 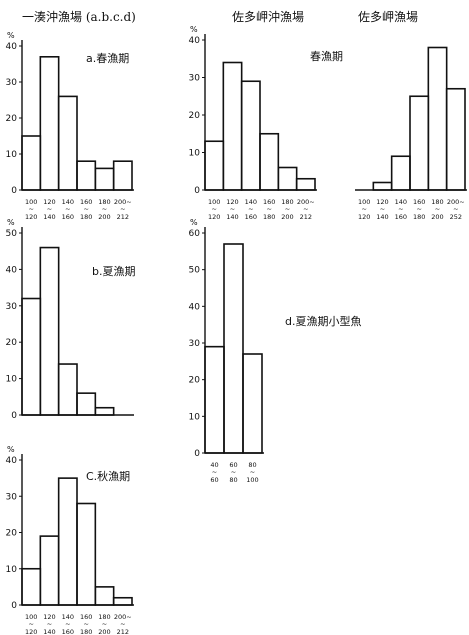 What do you see at coordinates (195, 381) in the screenshot?
I see `d-y-tick-label: 20` at bounding box center [195, 381].